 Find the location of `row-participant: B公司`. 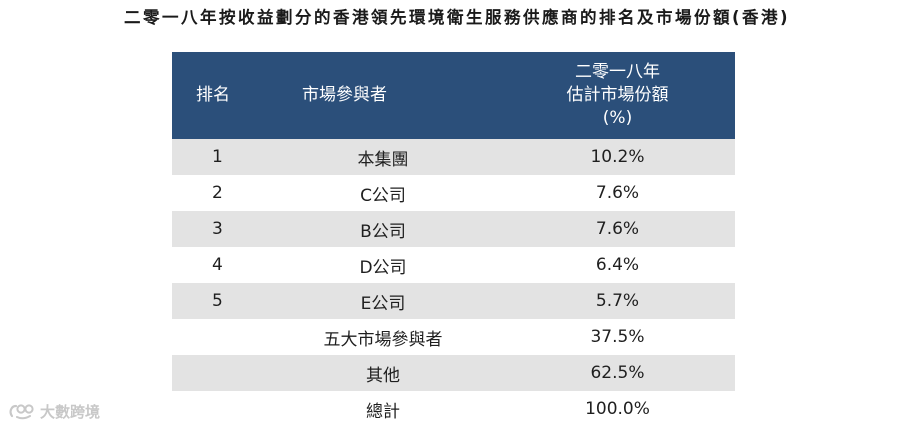

row-participant: B公司 is located at coordinates (383, 229).